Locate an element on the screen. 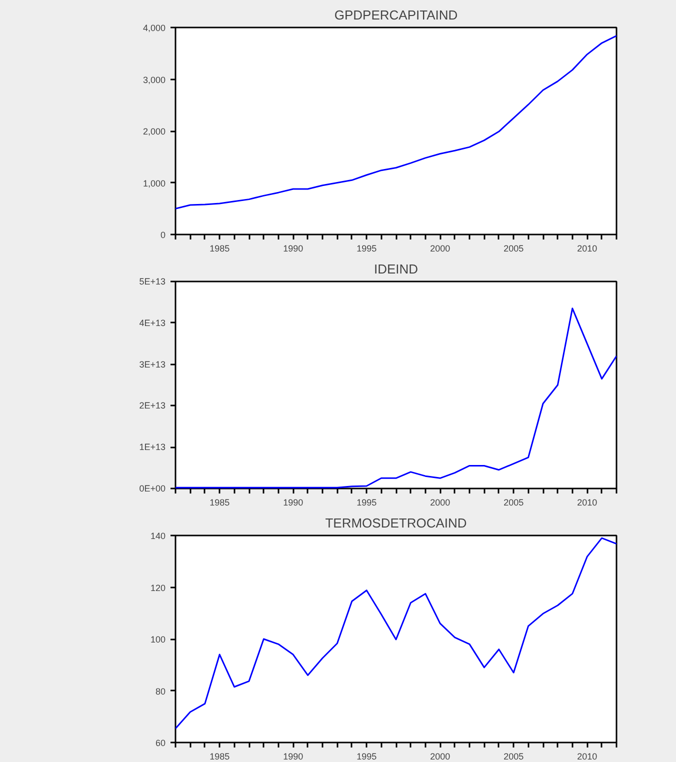 The width and height of the screenshot is (676, 762). y-tick-label: 0 is located at coordinates (163, 235).